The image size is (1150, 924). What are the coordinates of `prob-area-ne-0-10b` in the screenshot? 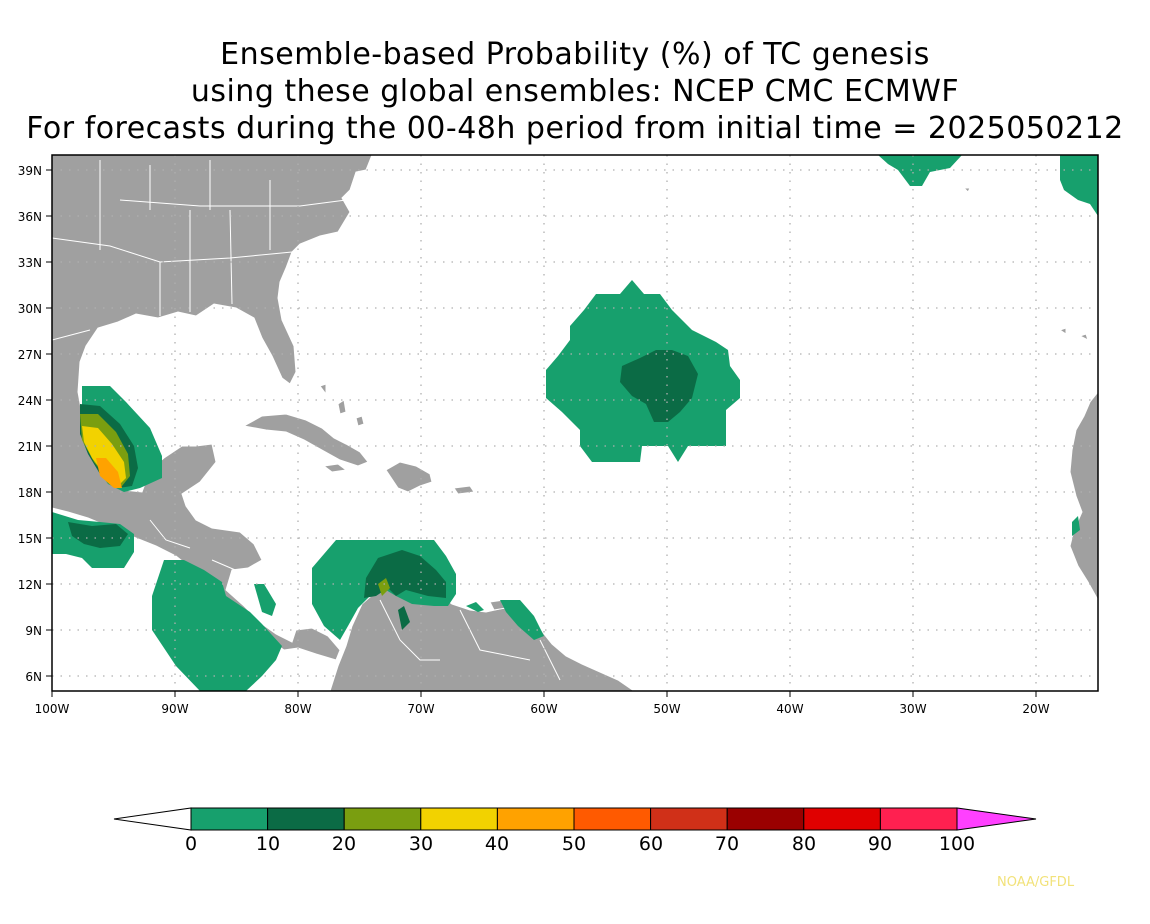 It's located at (1079, 185).